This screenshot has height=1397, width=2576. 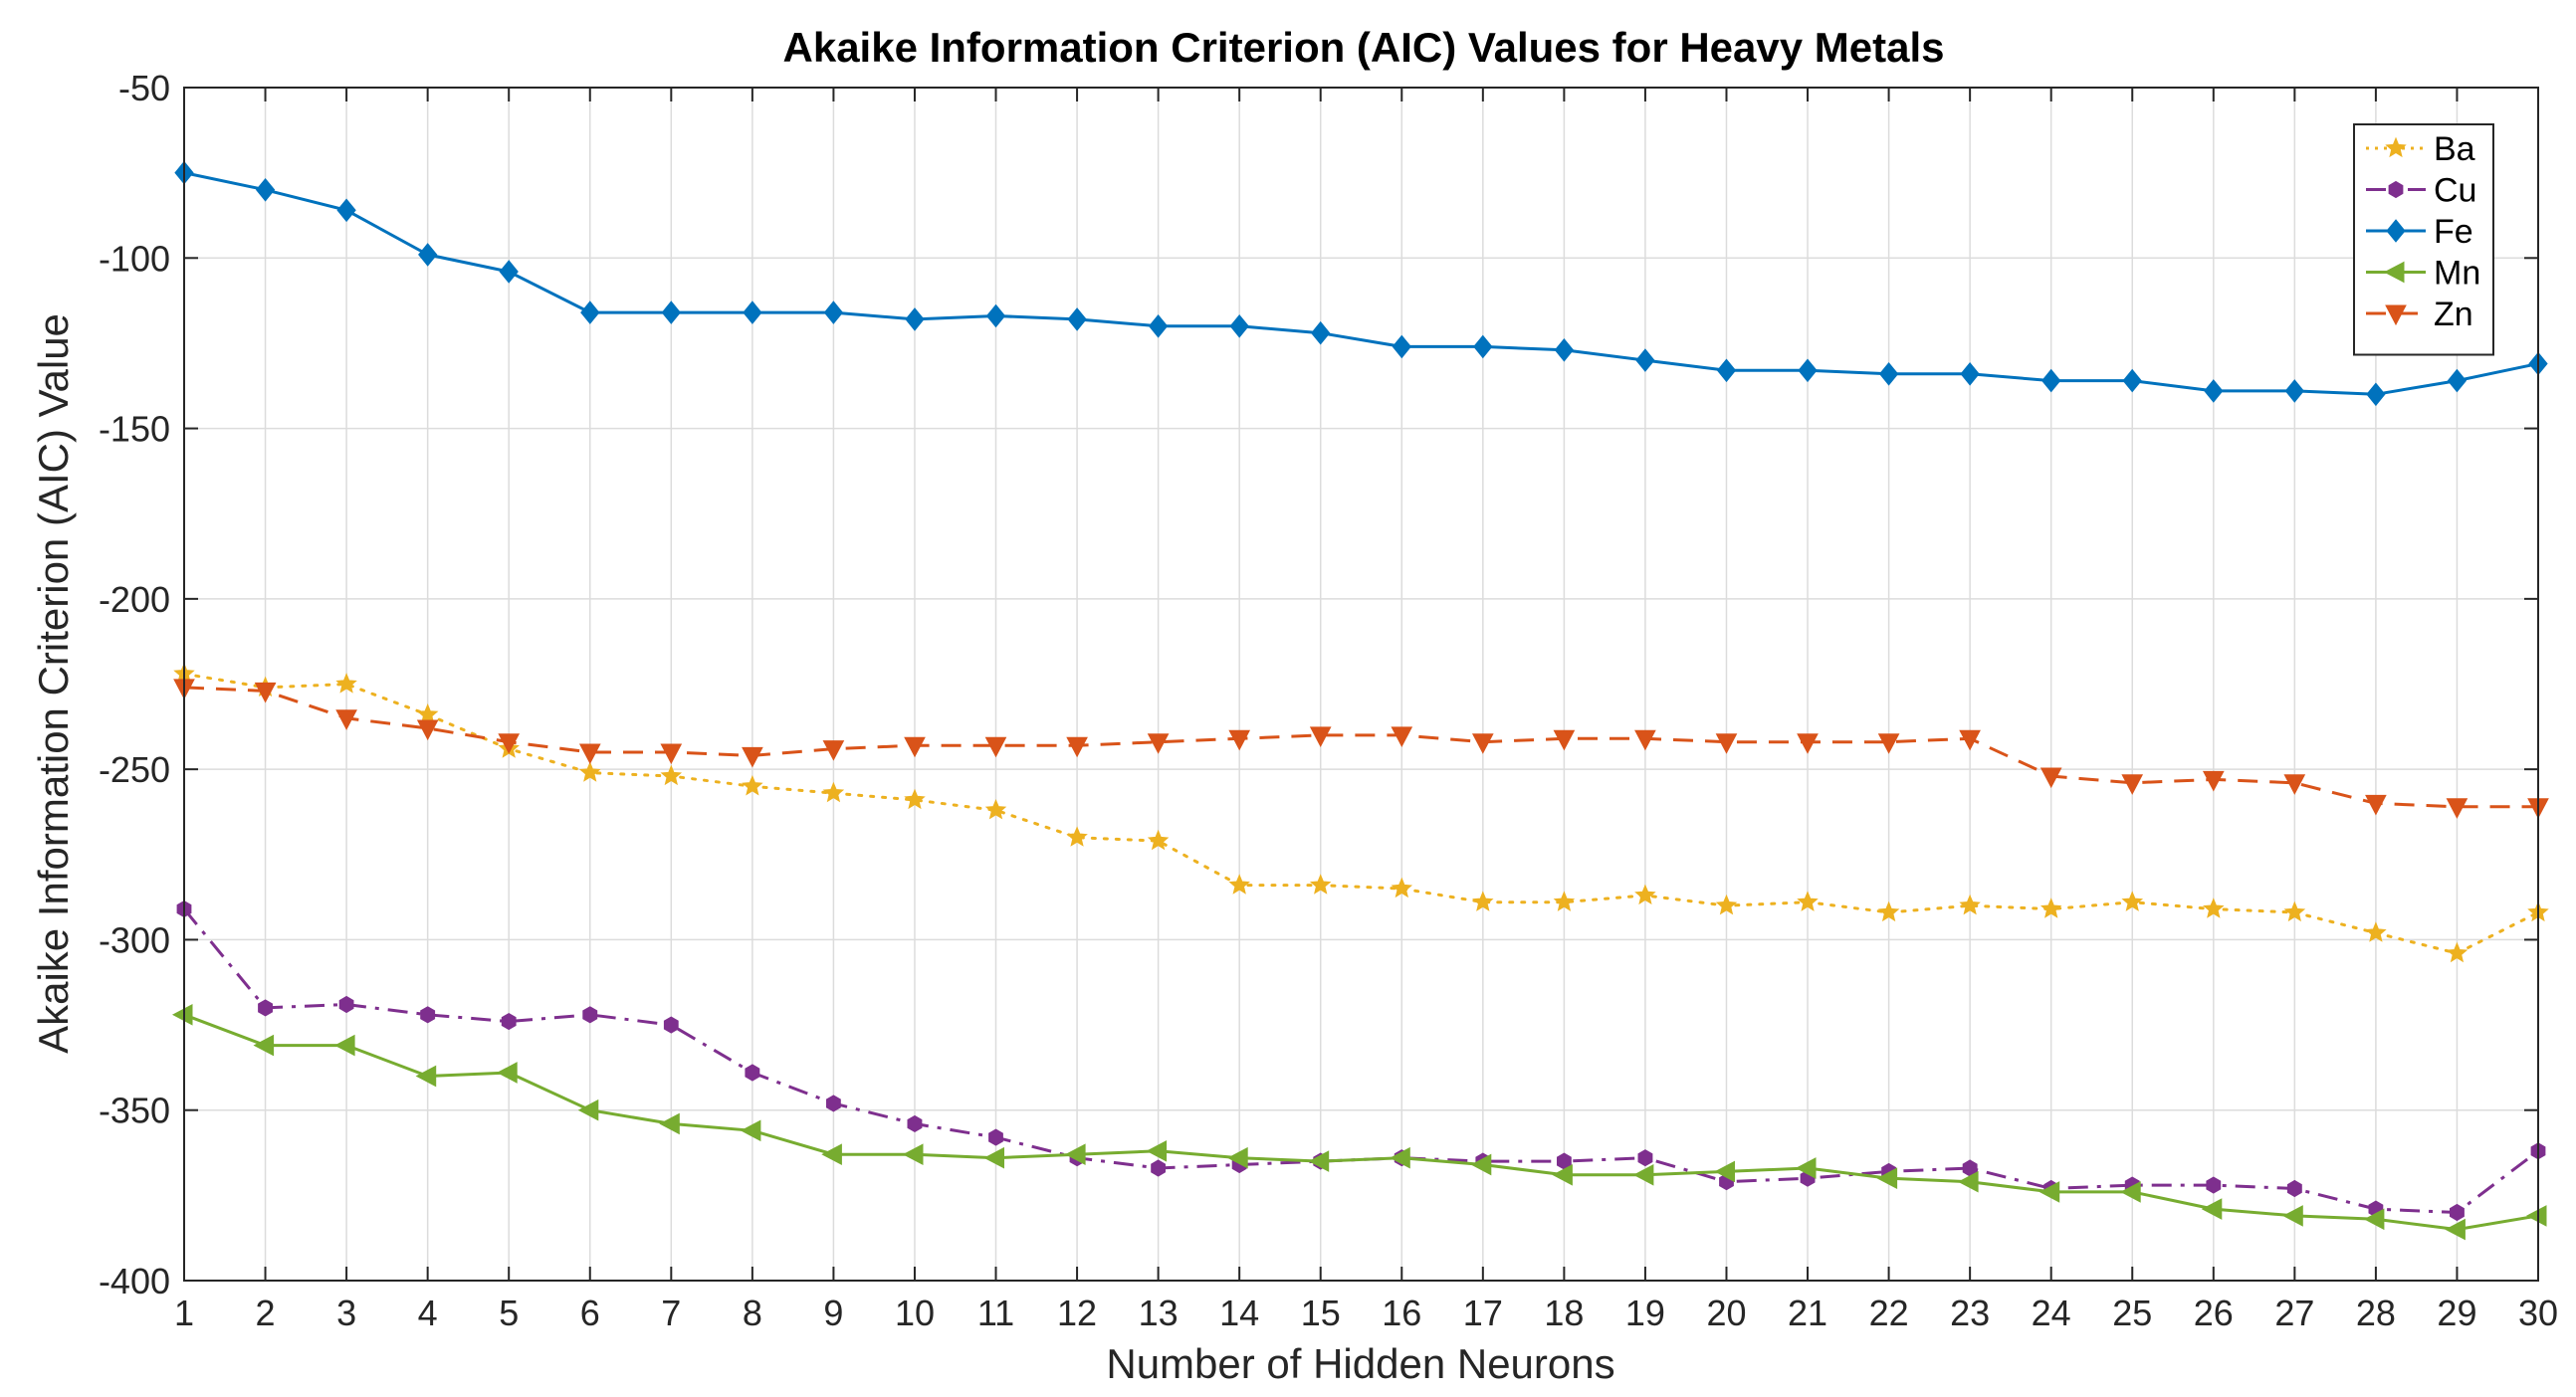 I want to click on legend-marker-ba, so click(x=2396, y=147).